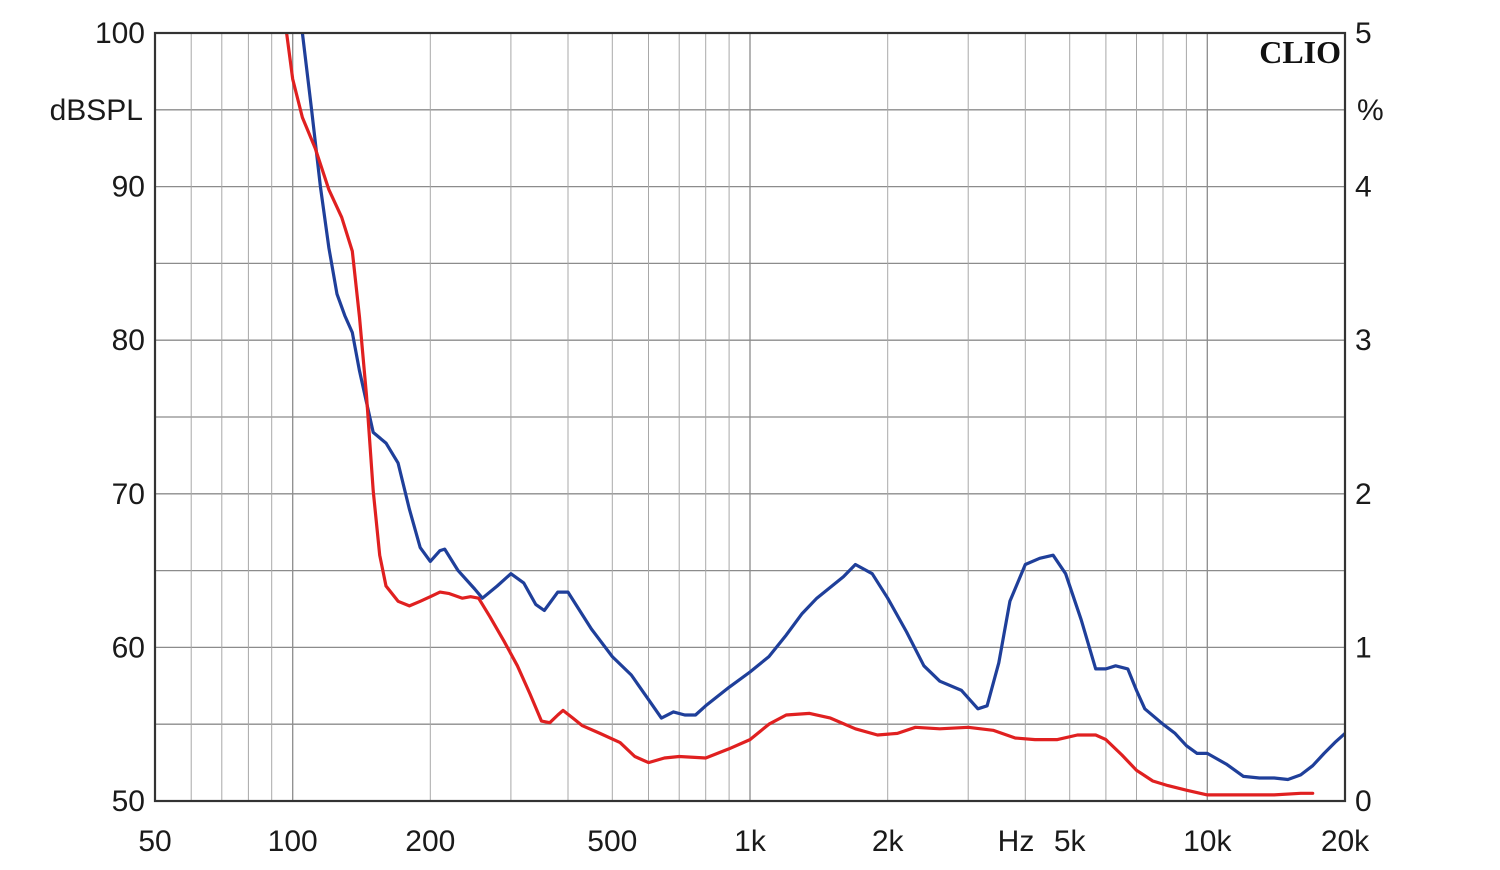 The width and height of the screenshot is (1500, 870). Describe the element at coordinates (1363, 187) in the screenshot. I see `y-right-tick-label: 4` at that location.